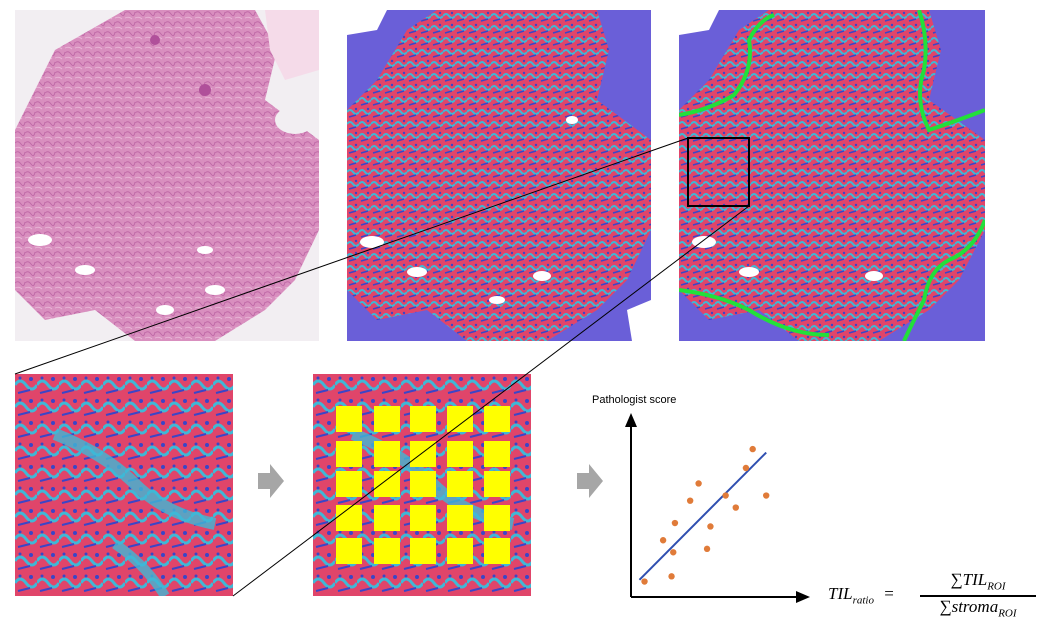 The height and width of the screenshot is (626, 1042). I want to click on x-axis-arrowhead, so click(803, 597).